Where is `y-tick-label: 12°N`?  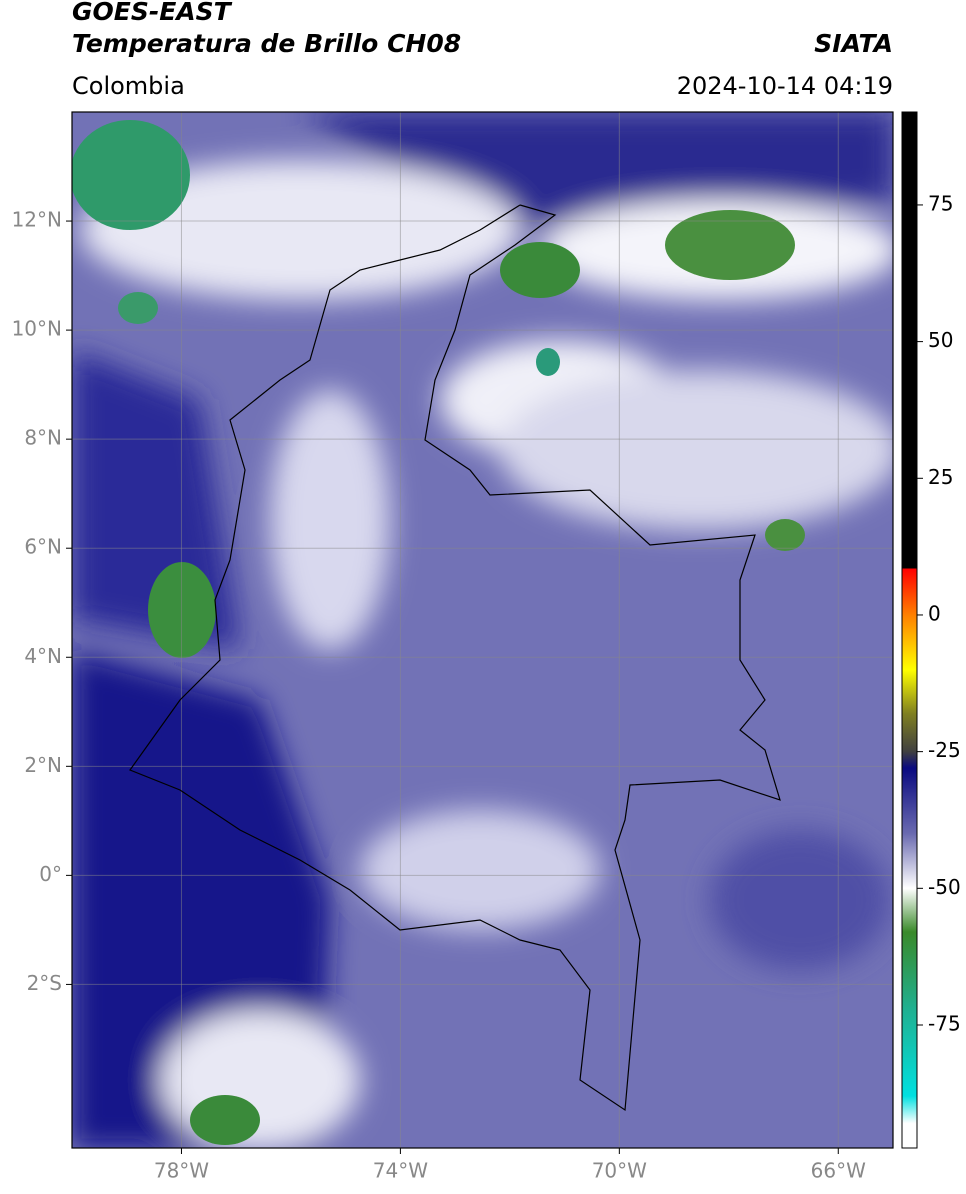 y-tick-label: 12°N is located at coordinates (37, 220).